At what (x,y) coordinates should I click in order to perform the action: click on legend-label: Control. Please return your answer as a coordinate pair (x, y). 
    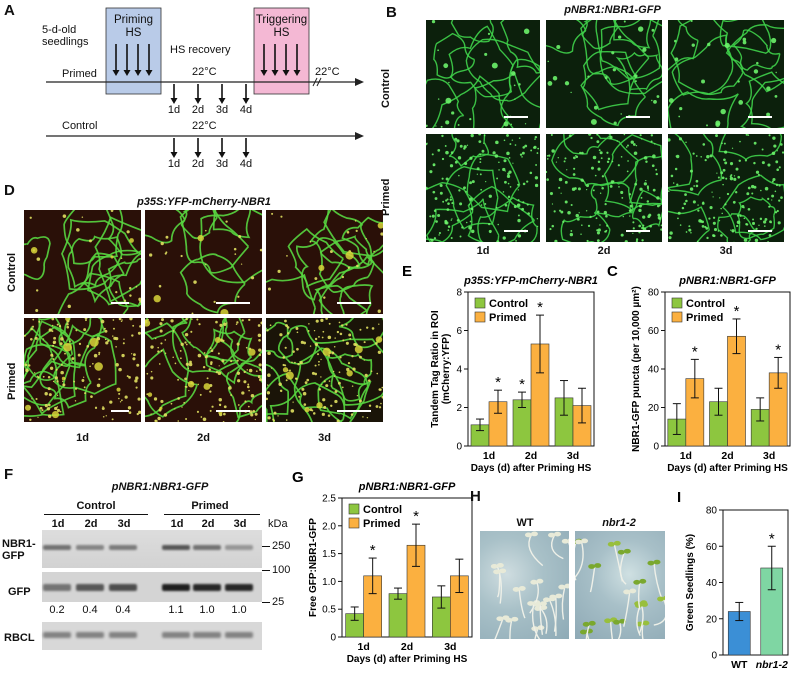
    Looking at the image, I should click on (705, 304).